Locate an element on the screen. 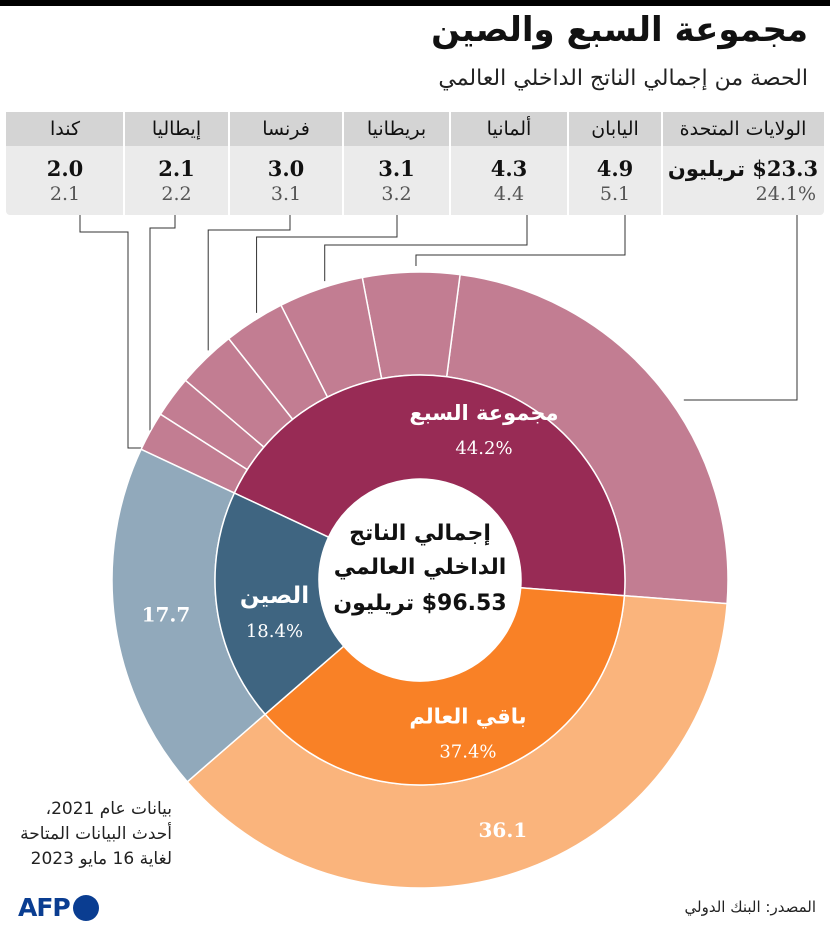  center-label: الداخلي العالمي is located at coordinates (420, 567).